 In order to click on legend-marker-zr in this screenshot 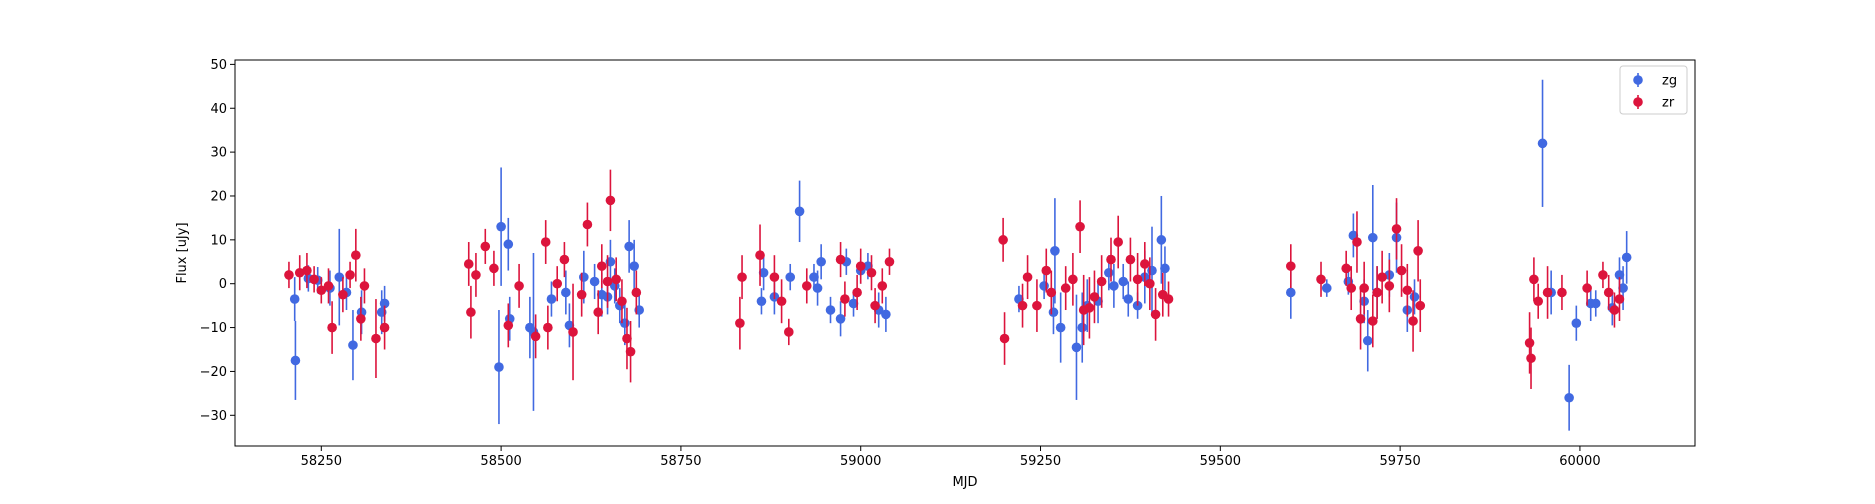, I will do `click(1638, 102)`.